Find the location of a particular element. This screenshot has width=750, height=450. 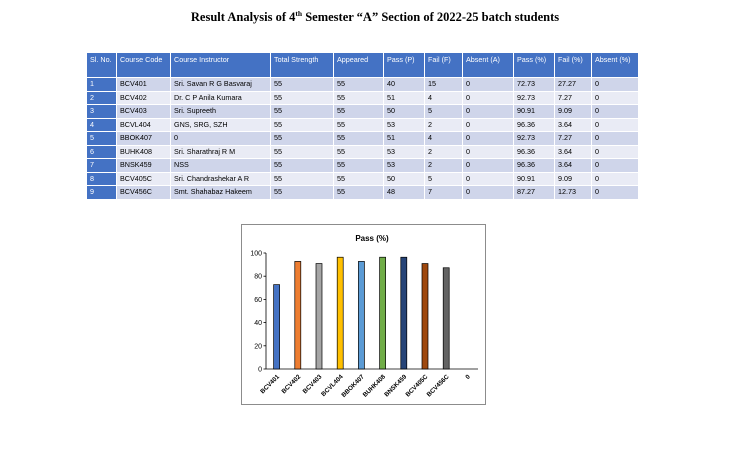

x-tick-label: BCV402 is located at coordinates (291, 384).